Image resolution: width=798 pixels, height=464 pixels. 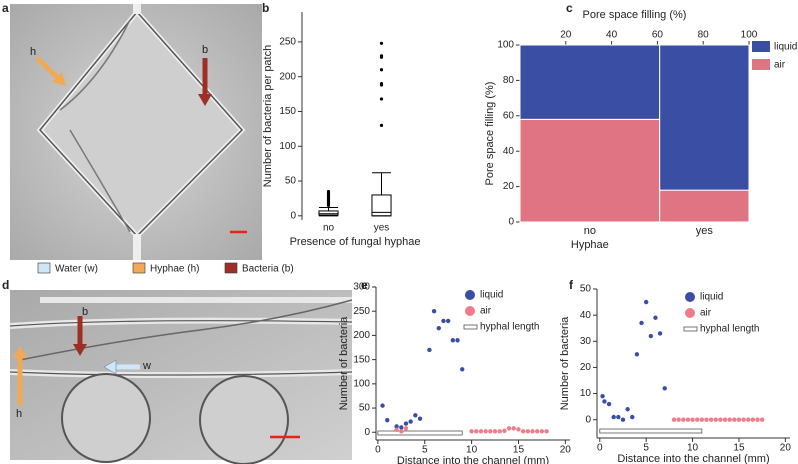 What do you see at coordinates (590, 245) in the screenshot?
I see `x-axis-label: Hyphae` at bounding box center [590, 245].